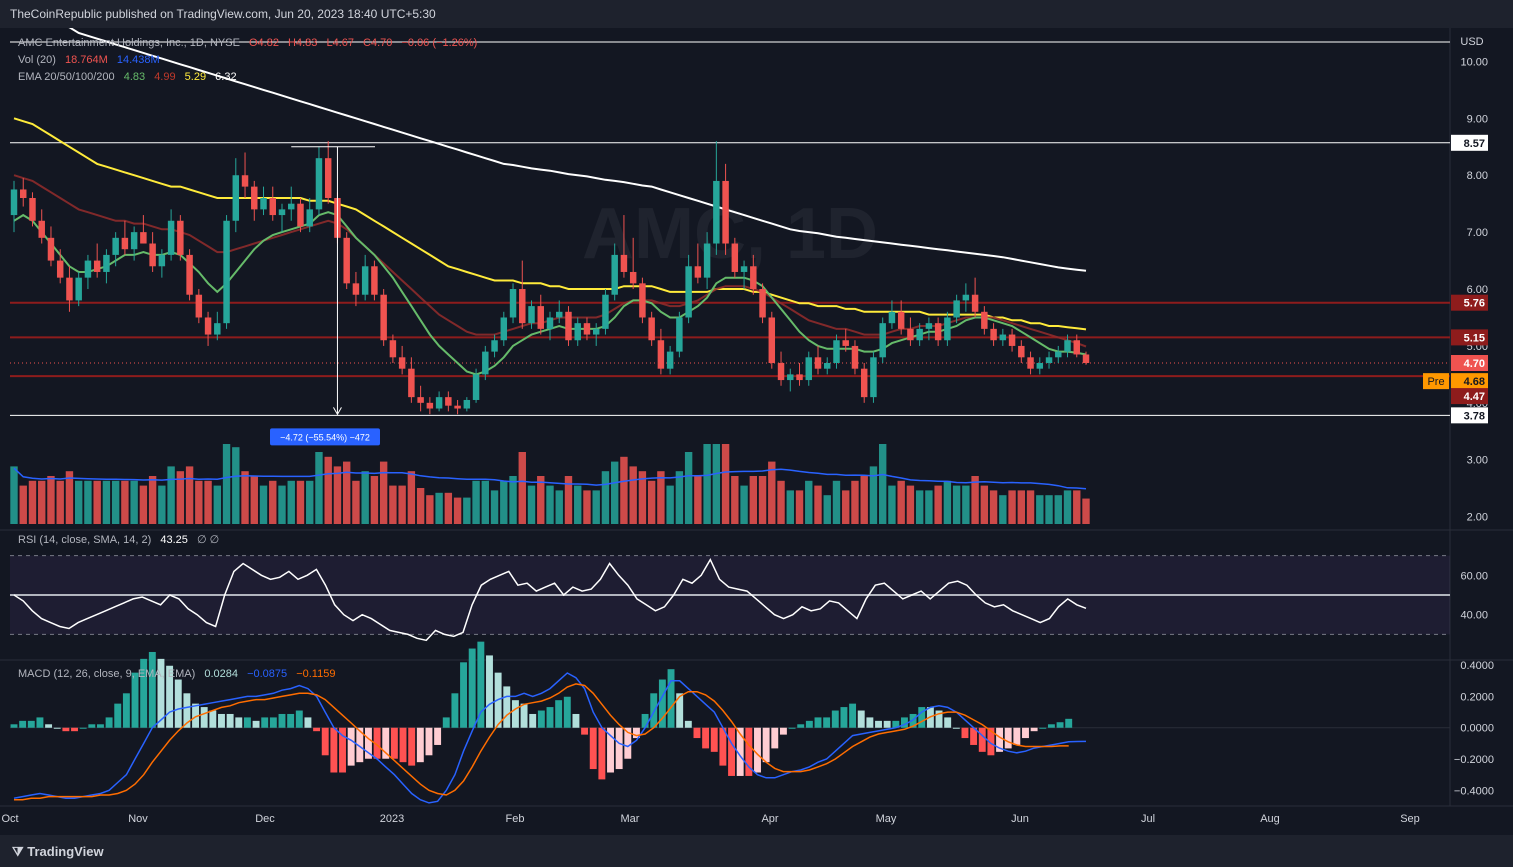 This screenshot has width=1513, height=867. I want to click on measure-tool: −4.72 (−55.54%) −472, so click(325, 296).